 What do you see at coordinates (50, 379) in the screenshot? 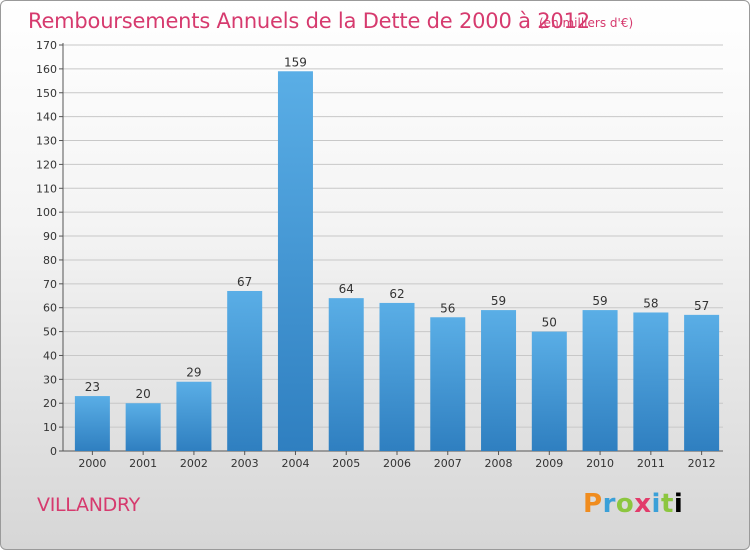
I see `y-tick-label: 30` at bounding box center [50, 379].